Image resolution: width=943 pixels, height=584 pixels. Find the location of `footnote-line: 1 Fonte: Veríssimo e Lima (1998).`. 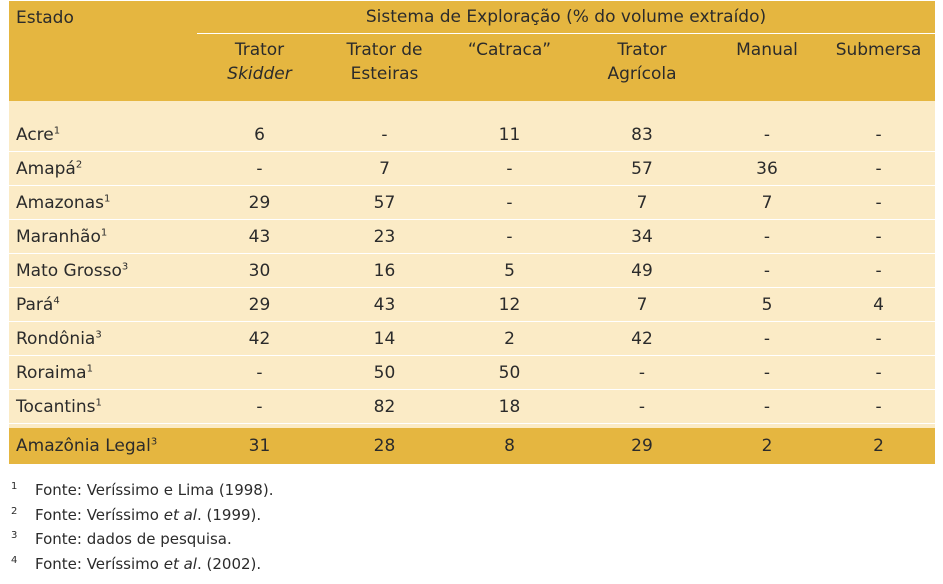

footnote-line: 1 Fonte: Veríssimo e Lima (1998). is located at coordinates (142, 490).